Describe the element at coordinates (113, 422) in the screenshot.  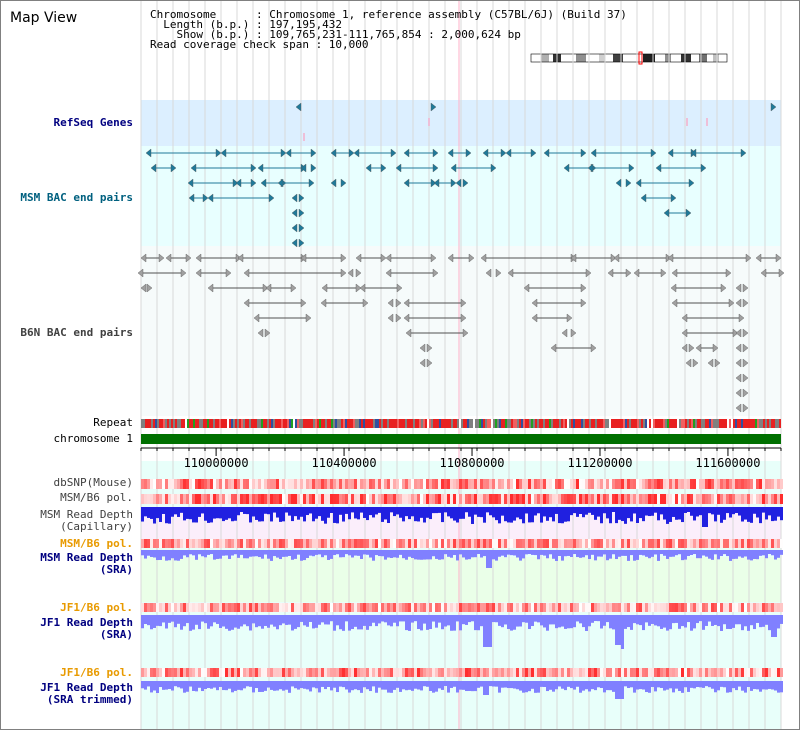
I see `repeat-label: Repeat` at that location.